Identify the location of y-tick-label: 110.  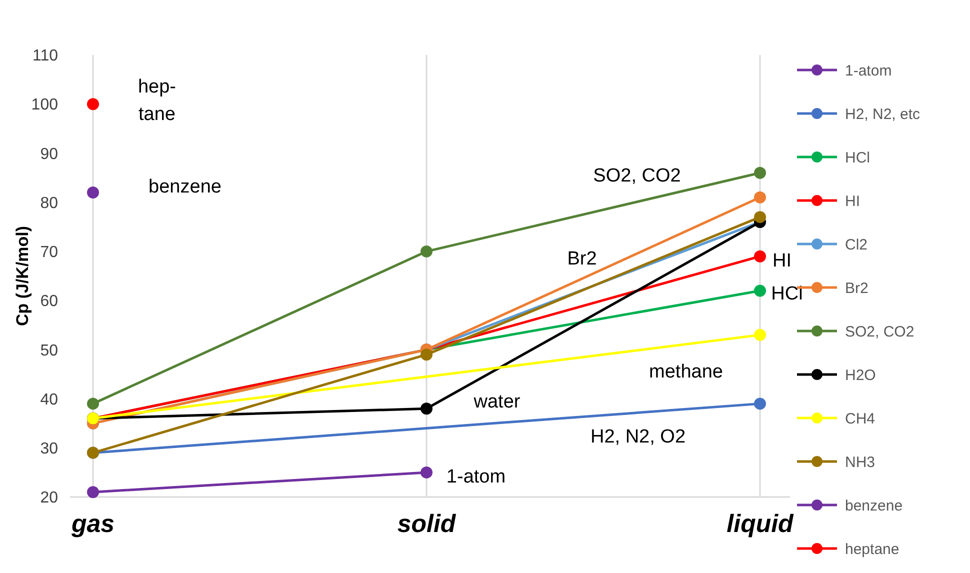
(45, 56).